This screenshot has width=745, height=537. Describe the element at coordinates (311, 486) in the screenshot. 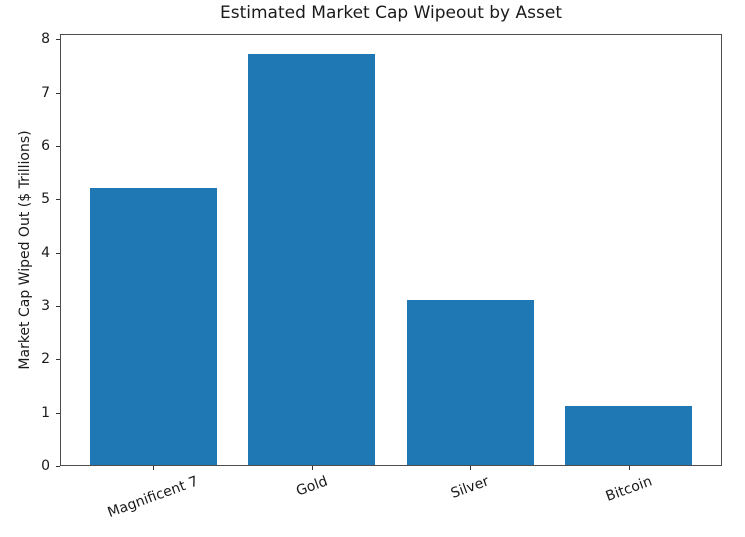

I see `x-tick-label: Gold` at that location.